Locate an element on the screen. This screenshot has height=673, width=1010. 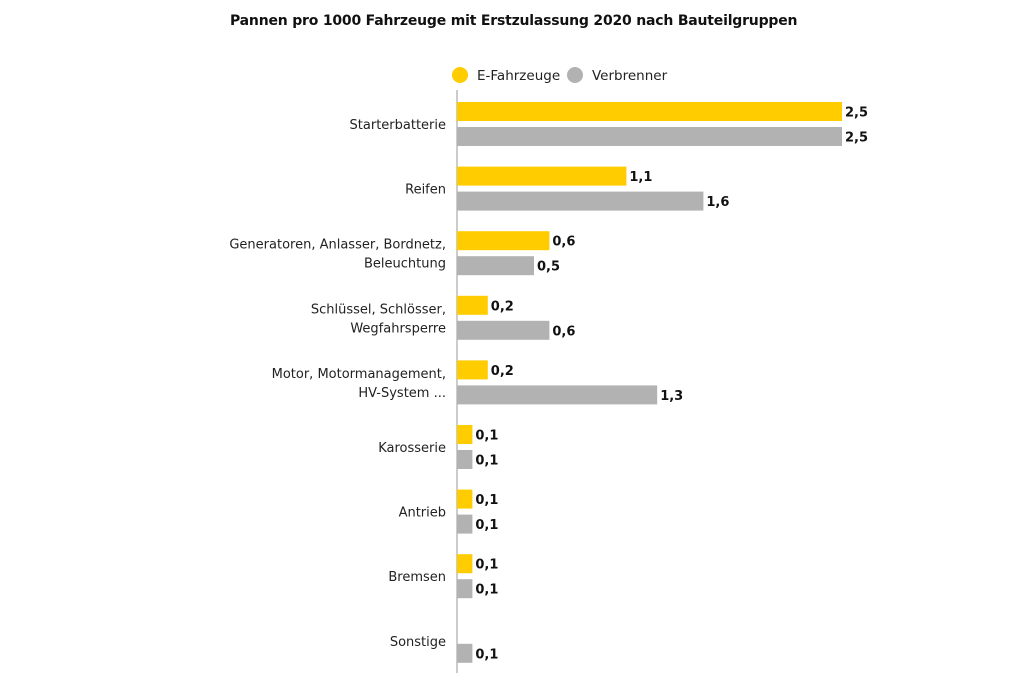
category-label: Antrieb is located at coordinates (422, 513).